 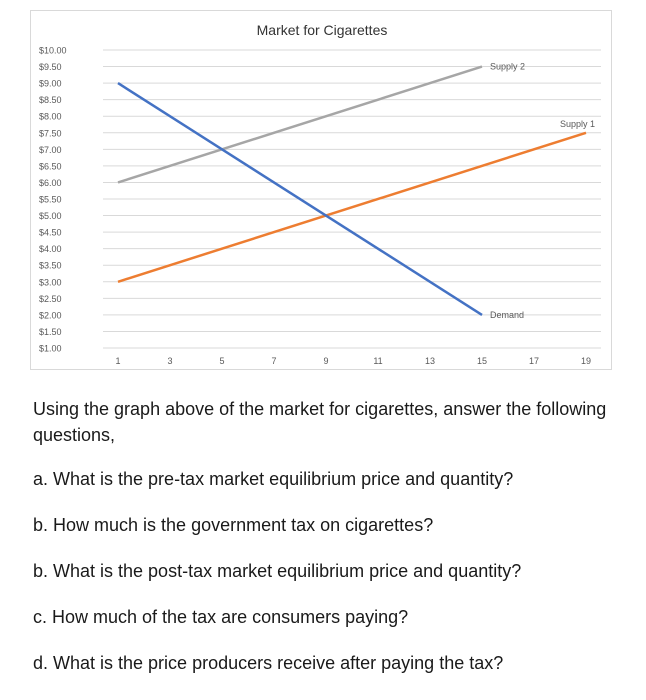 I want to click on y-tick-label: $2.00, so click(x=50, y=315).